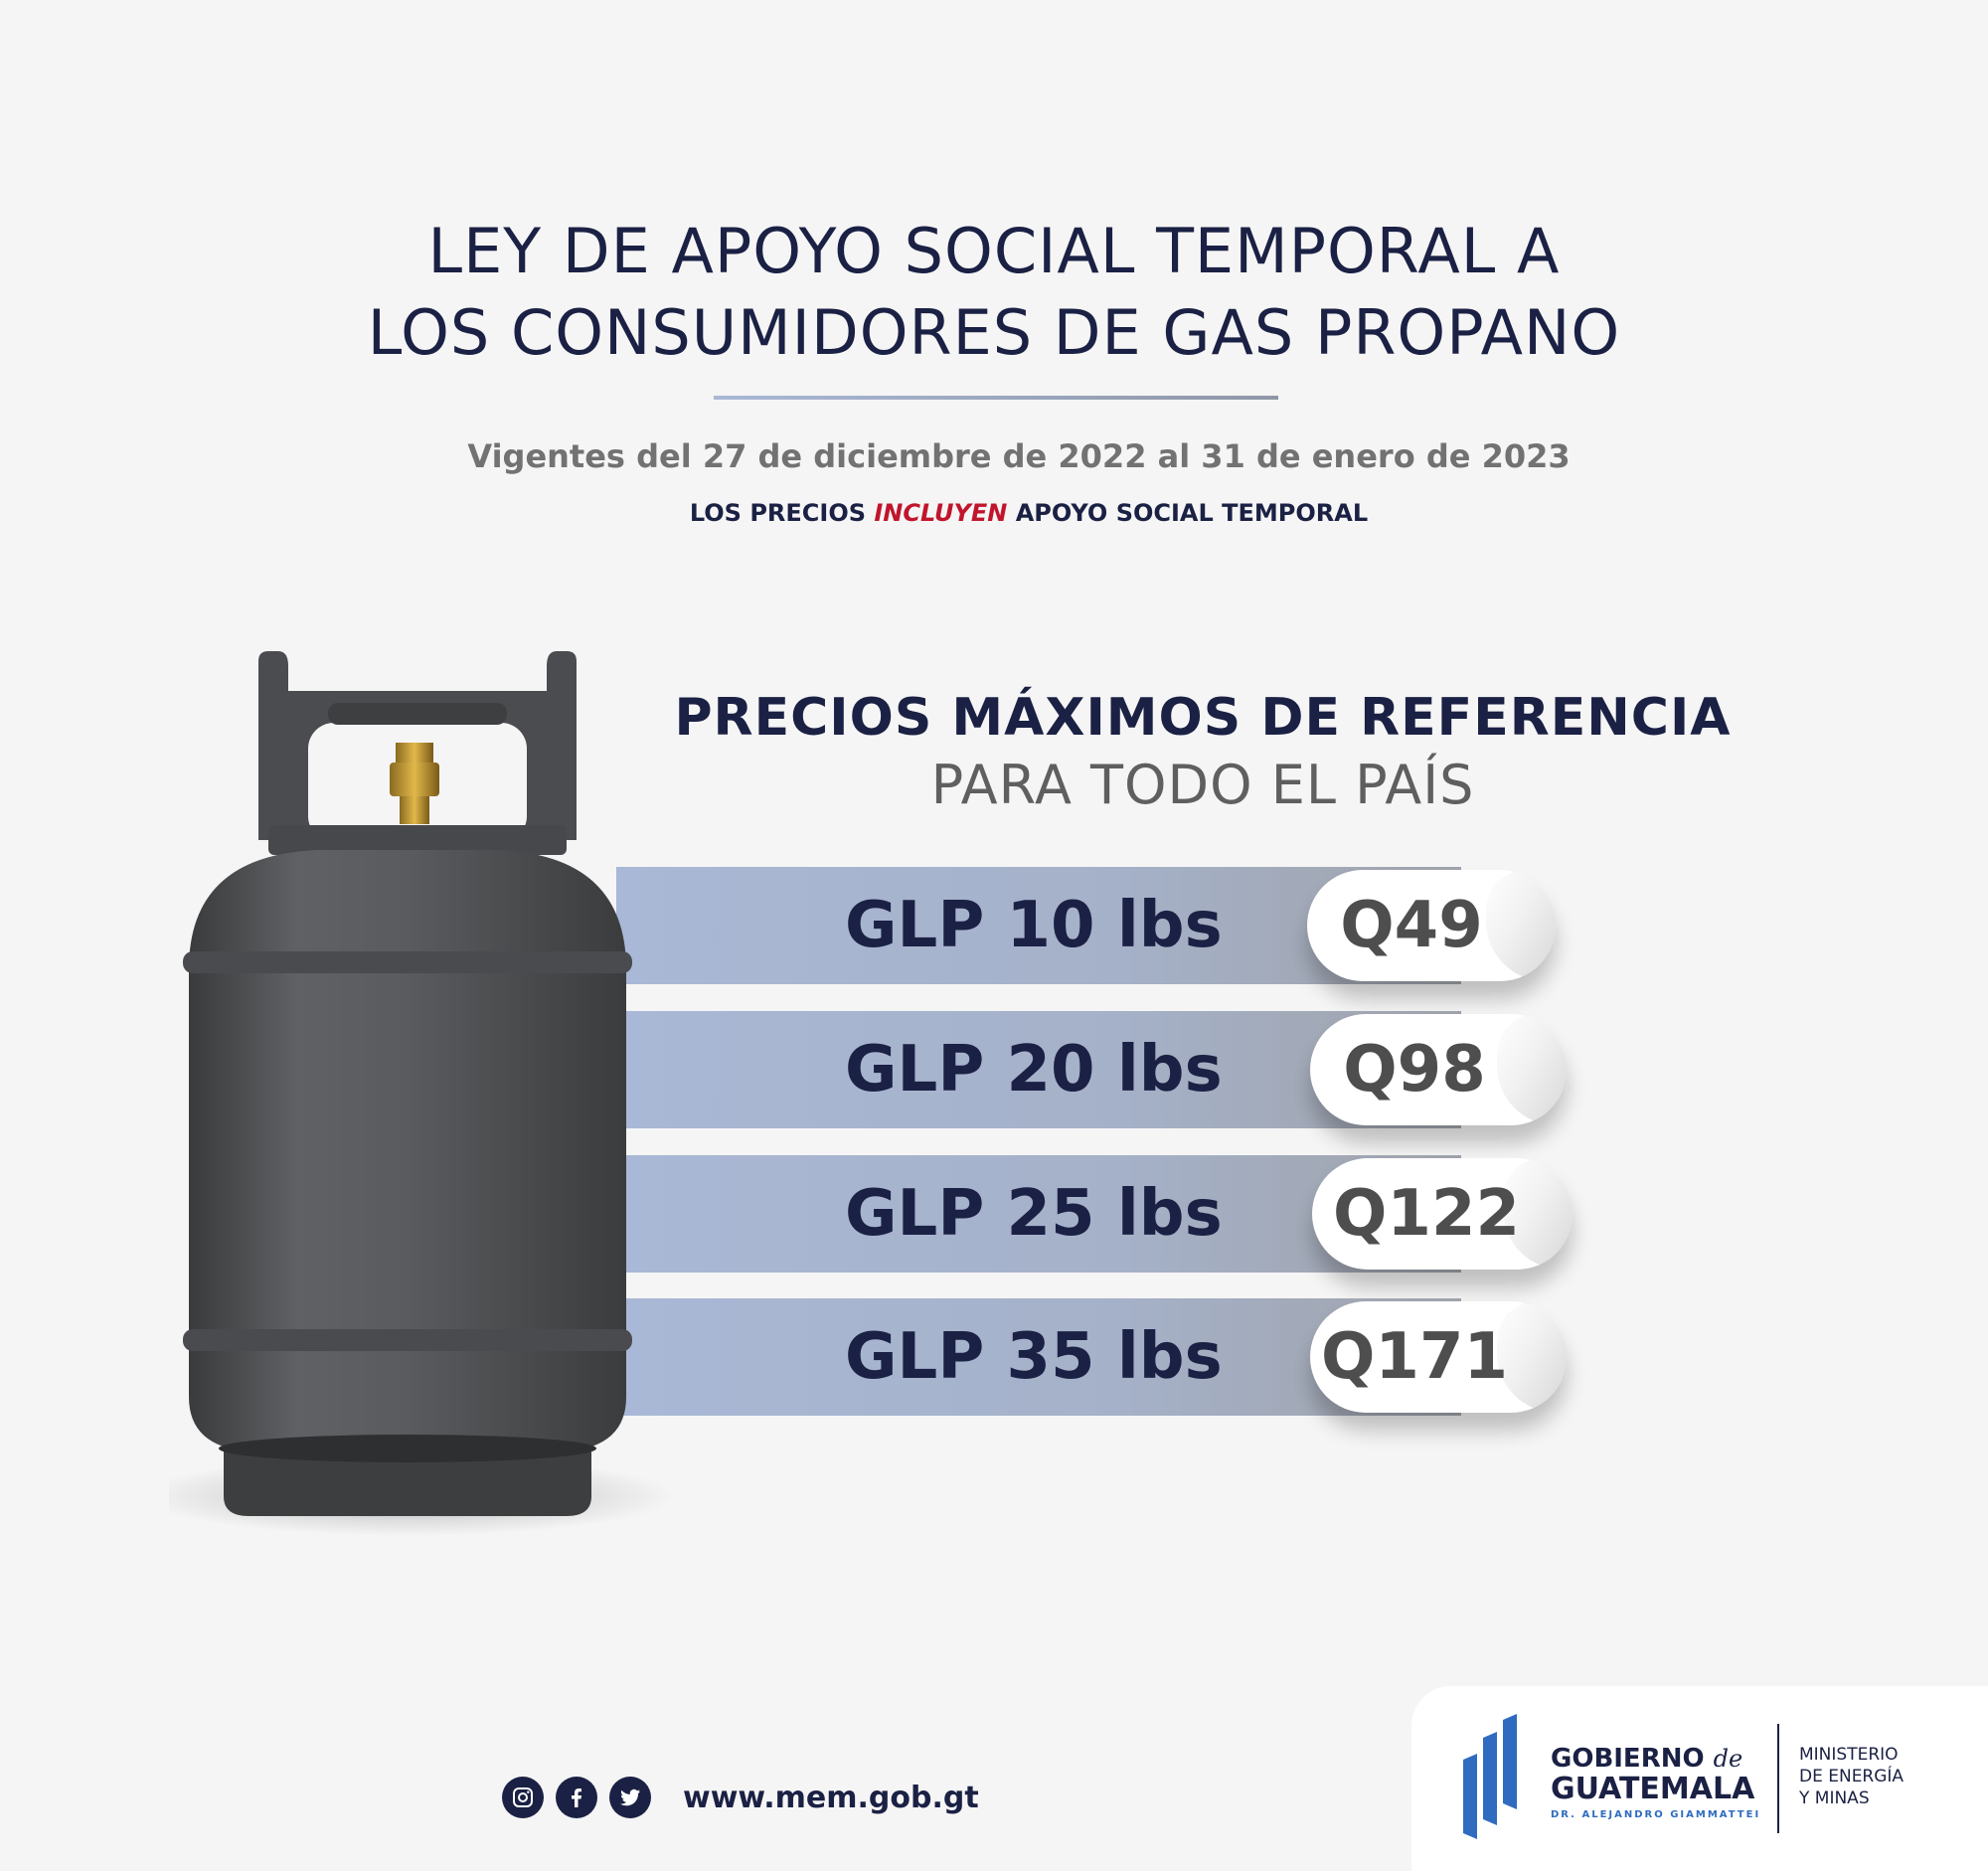 This screenshot has width=1988, height=1871. Describe the element at coordinates (1414, 1357) in the screenshot. I see `price-value-35: Q171` at that location.